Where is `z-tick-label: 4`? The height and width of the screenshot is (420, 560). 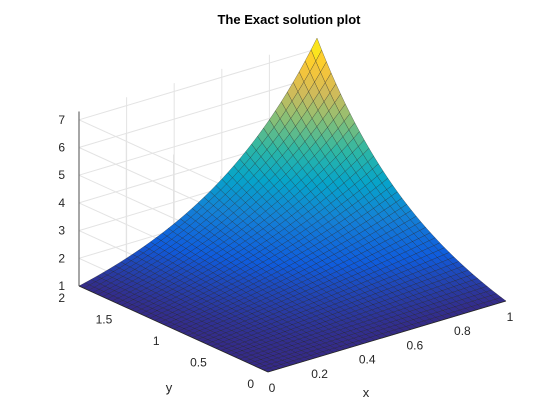
z-tick-label: 4 is located at coordinates (61, 203).